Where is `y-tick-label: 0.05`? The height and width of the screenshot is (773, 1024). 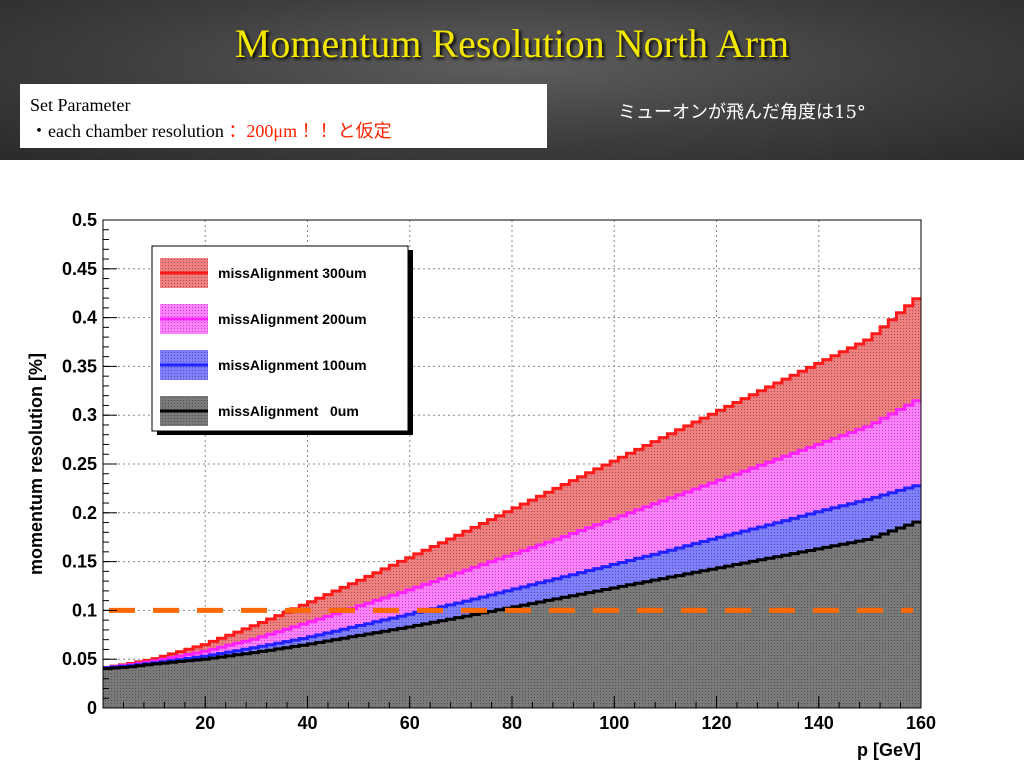
y-tick-label: 0.05 is located at coordinates (79, 659).